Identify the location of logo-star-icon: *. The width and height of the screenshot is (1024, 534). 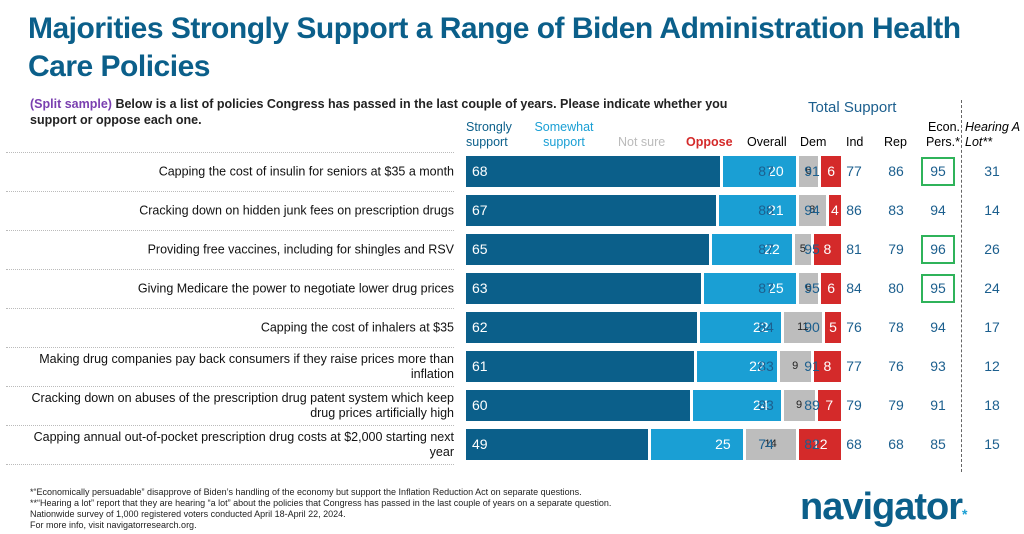
(965, 514).